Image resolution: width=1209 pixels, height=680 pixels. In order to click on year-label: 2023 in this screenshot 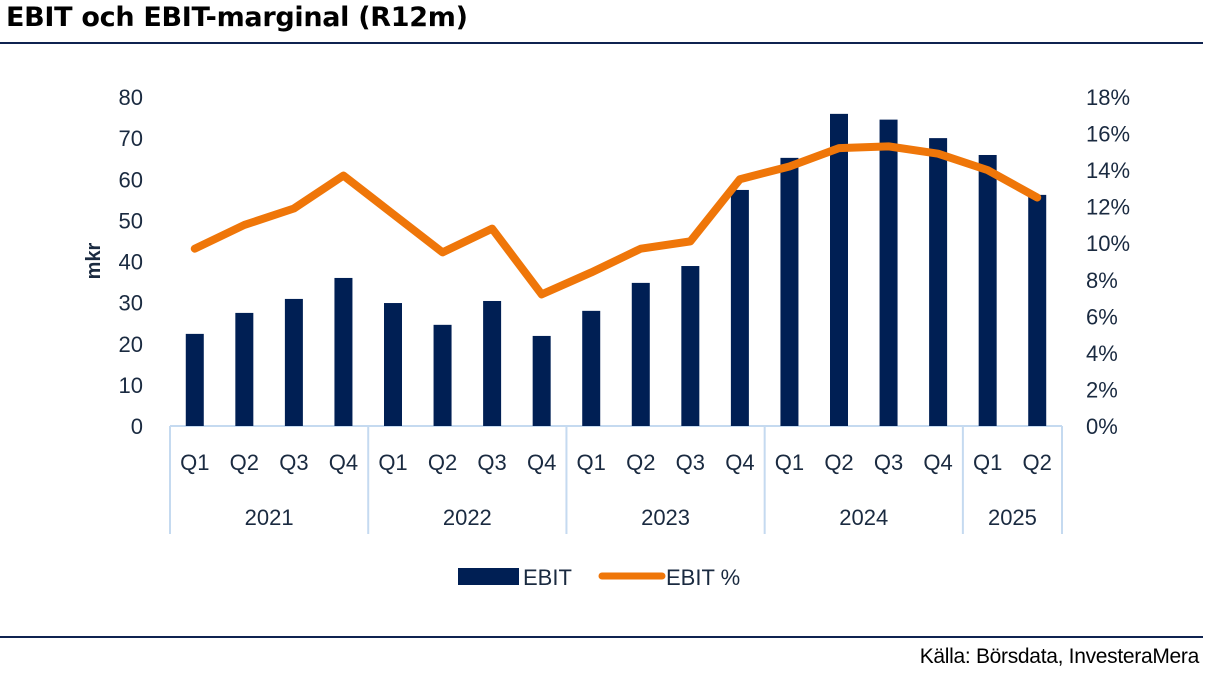, I will do `click(665, 517)`.